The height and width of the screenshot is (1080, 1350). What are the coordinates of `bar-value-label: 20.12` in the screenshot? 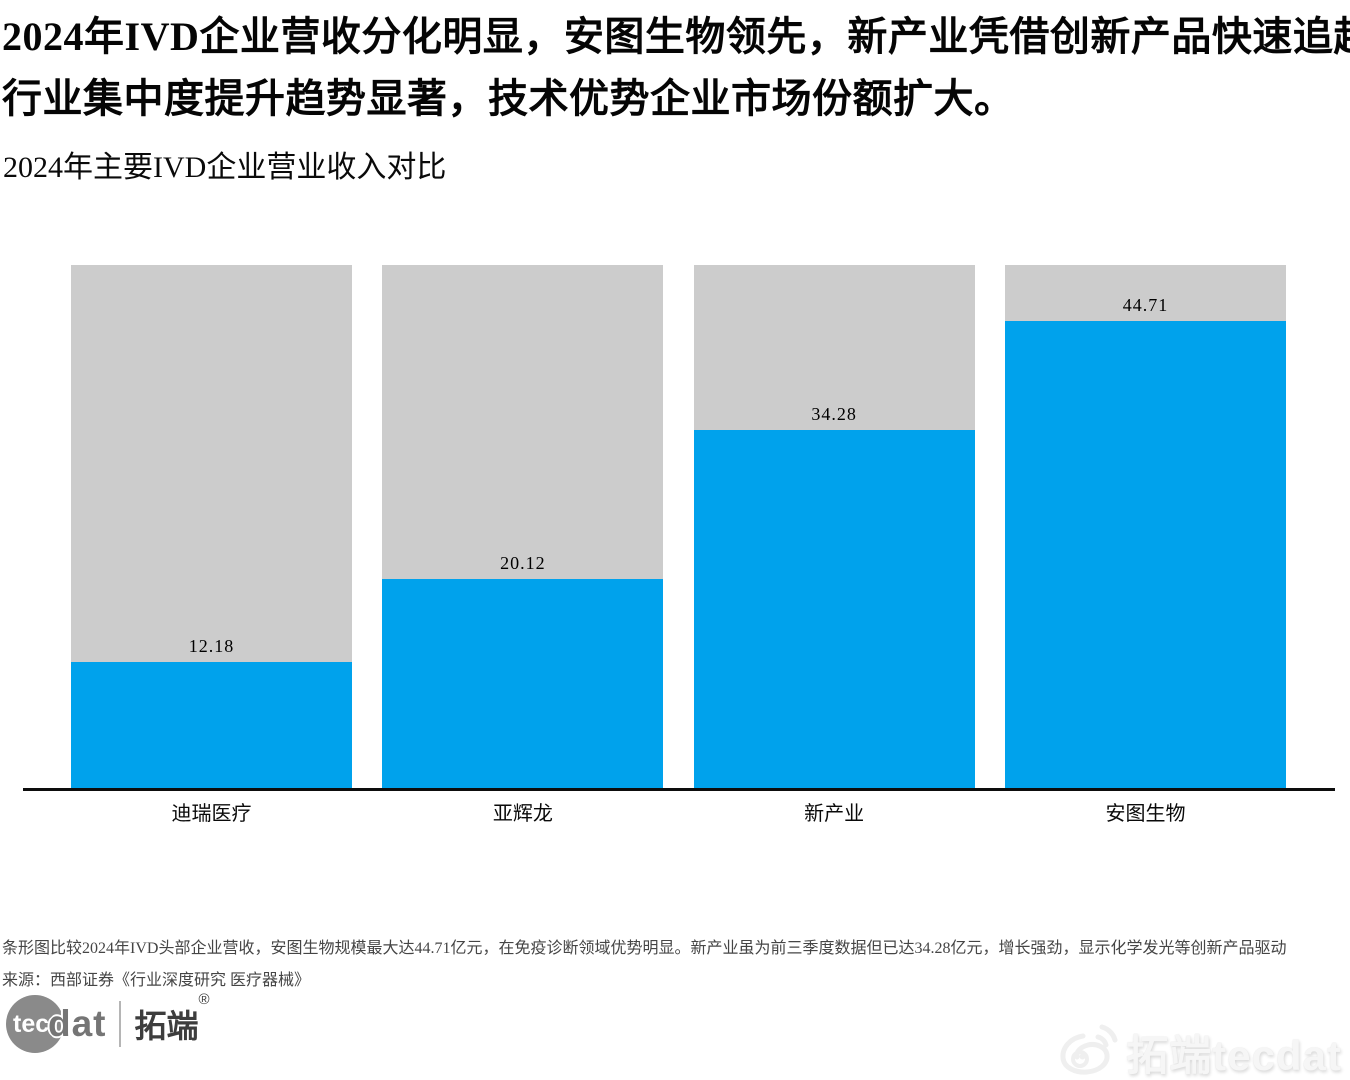 It's located at (523, 563).